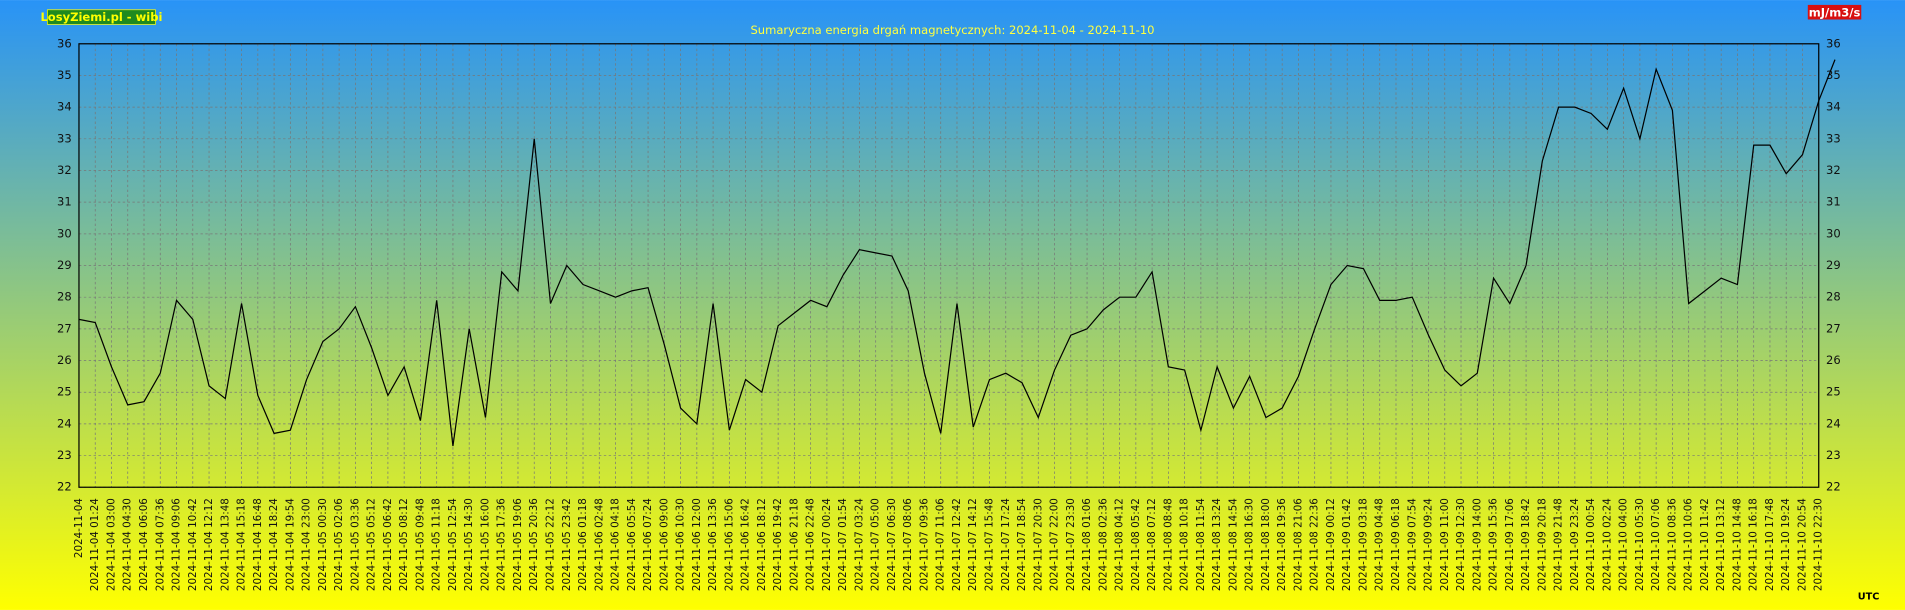 This screenshot has height=610, width=1905. What do you see at coordinates (404, 544) in the screenshot?
I see `x-tick-label: 2024-11-05 08:12` at bounding box center [404, 544].